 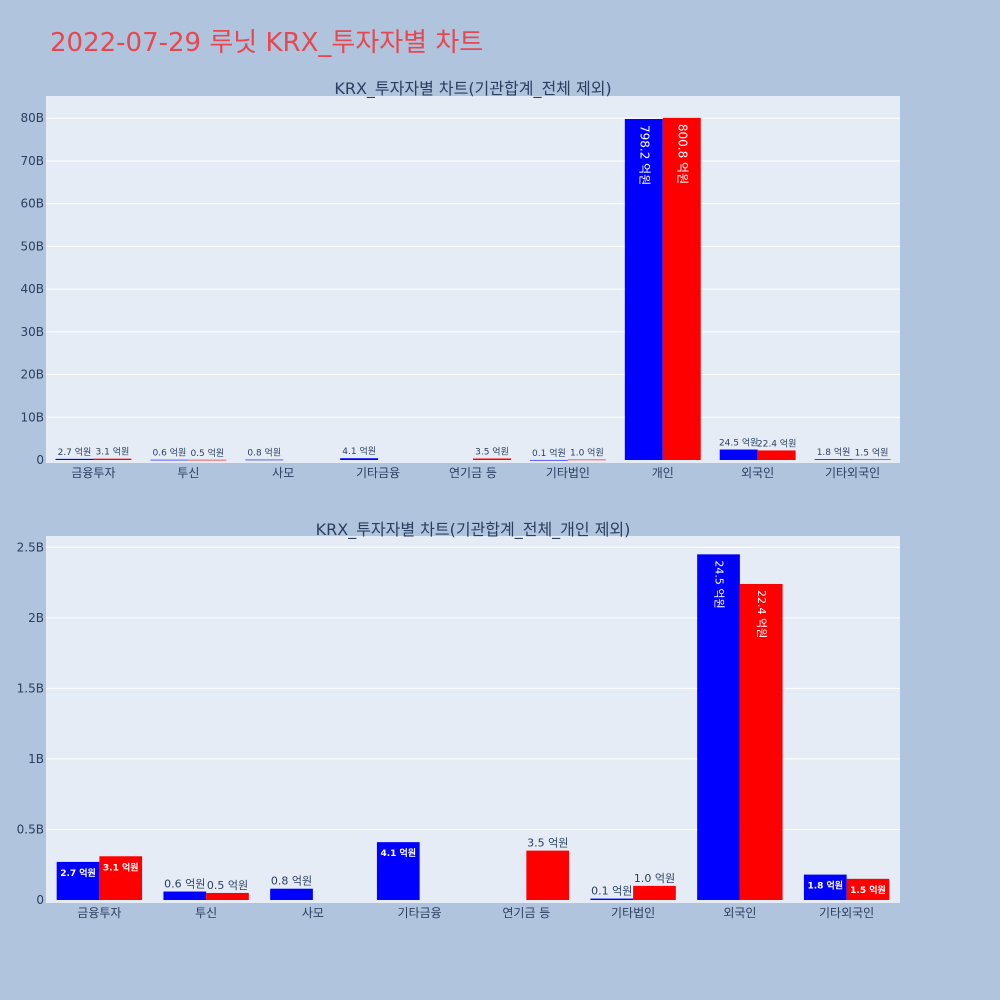 What do you see at coordinates (32, 204) in the screenshot?
I see `y-tick-label: 60B` at bounding box center [32, 204].